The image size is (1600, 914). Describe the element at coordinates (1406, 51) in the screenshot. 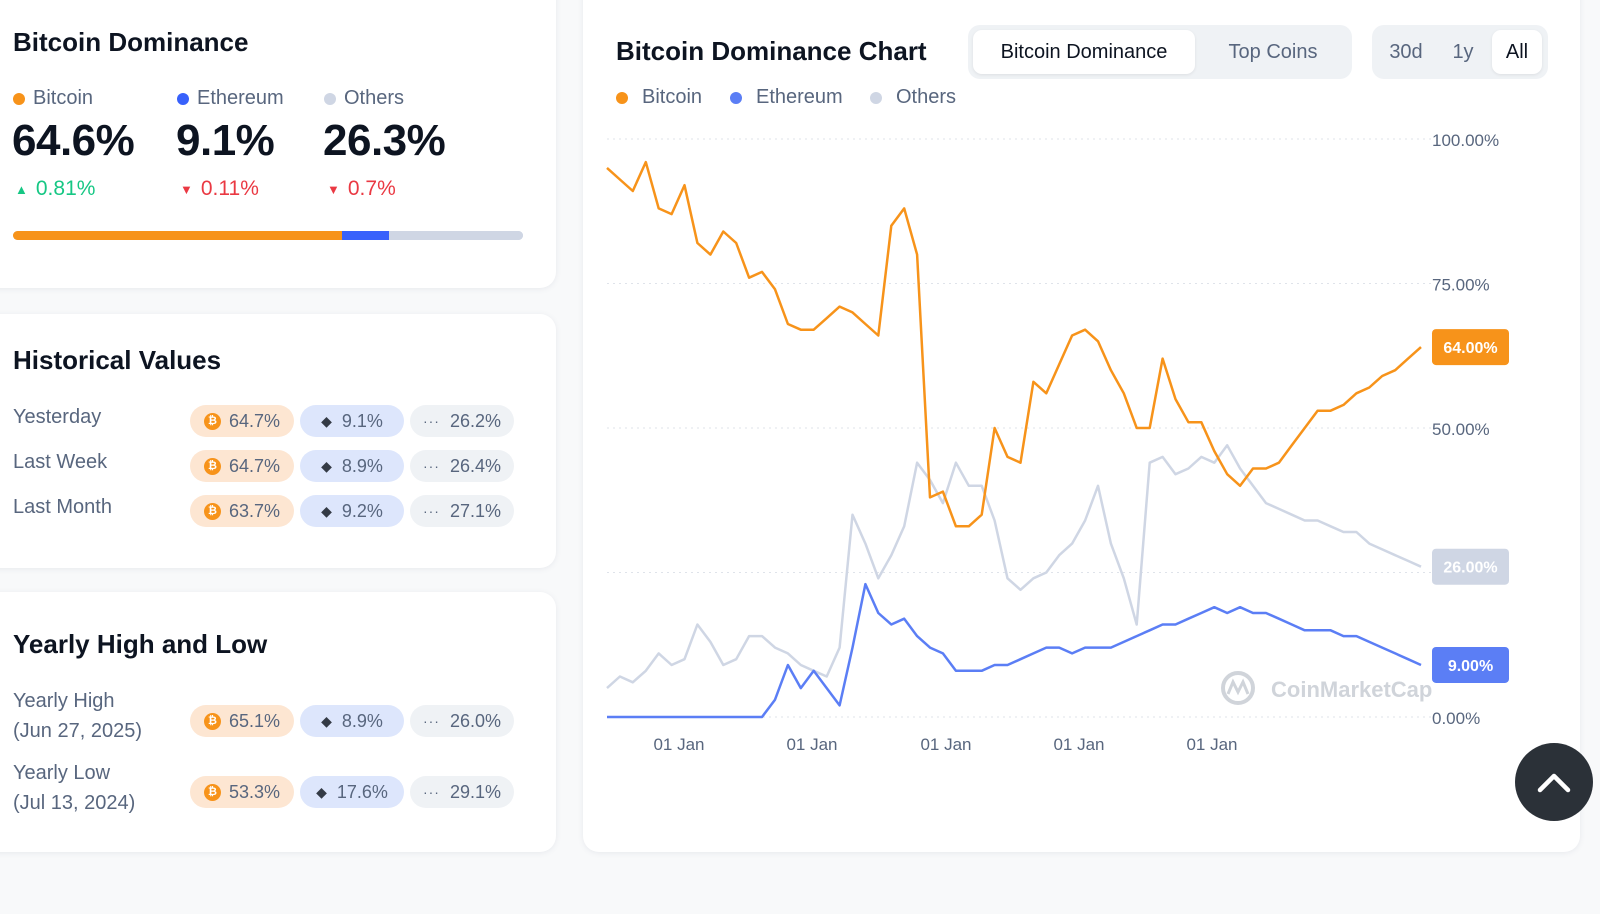

I see `range-30d-button: 30d` at that location.